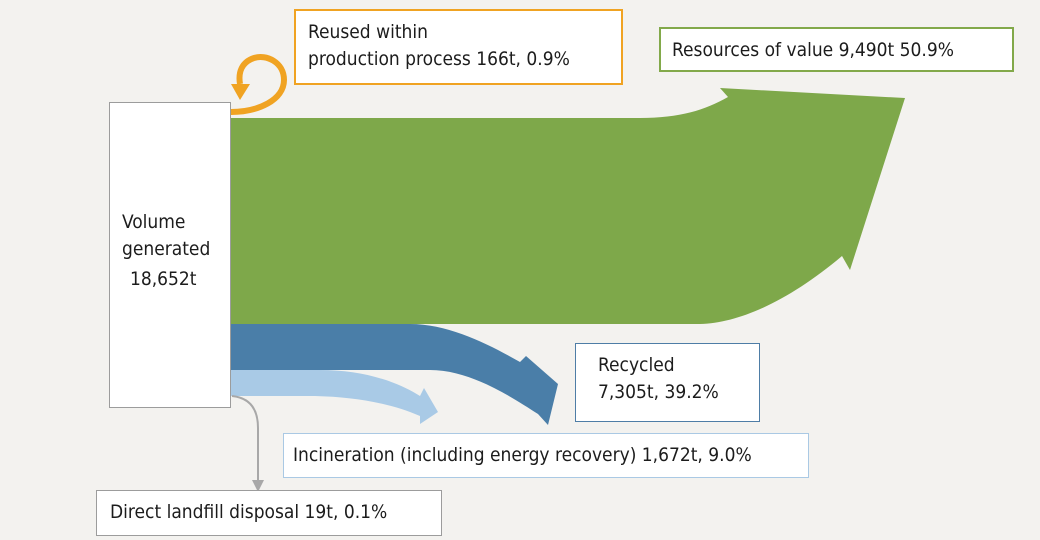 Image resolution: width=1040 pixels, height=540 pixels. What do you see at coordinates (636, 365) in the screenshot?
I see `recycled-label-line1: Recycled` at bounding box center [636, 365].